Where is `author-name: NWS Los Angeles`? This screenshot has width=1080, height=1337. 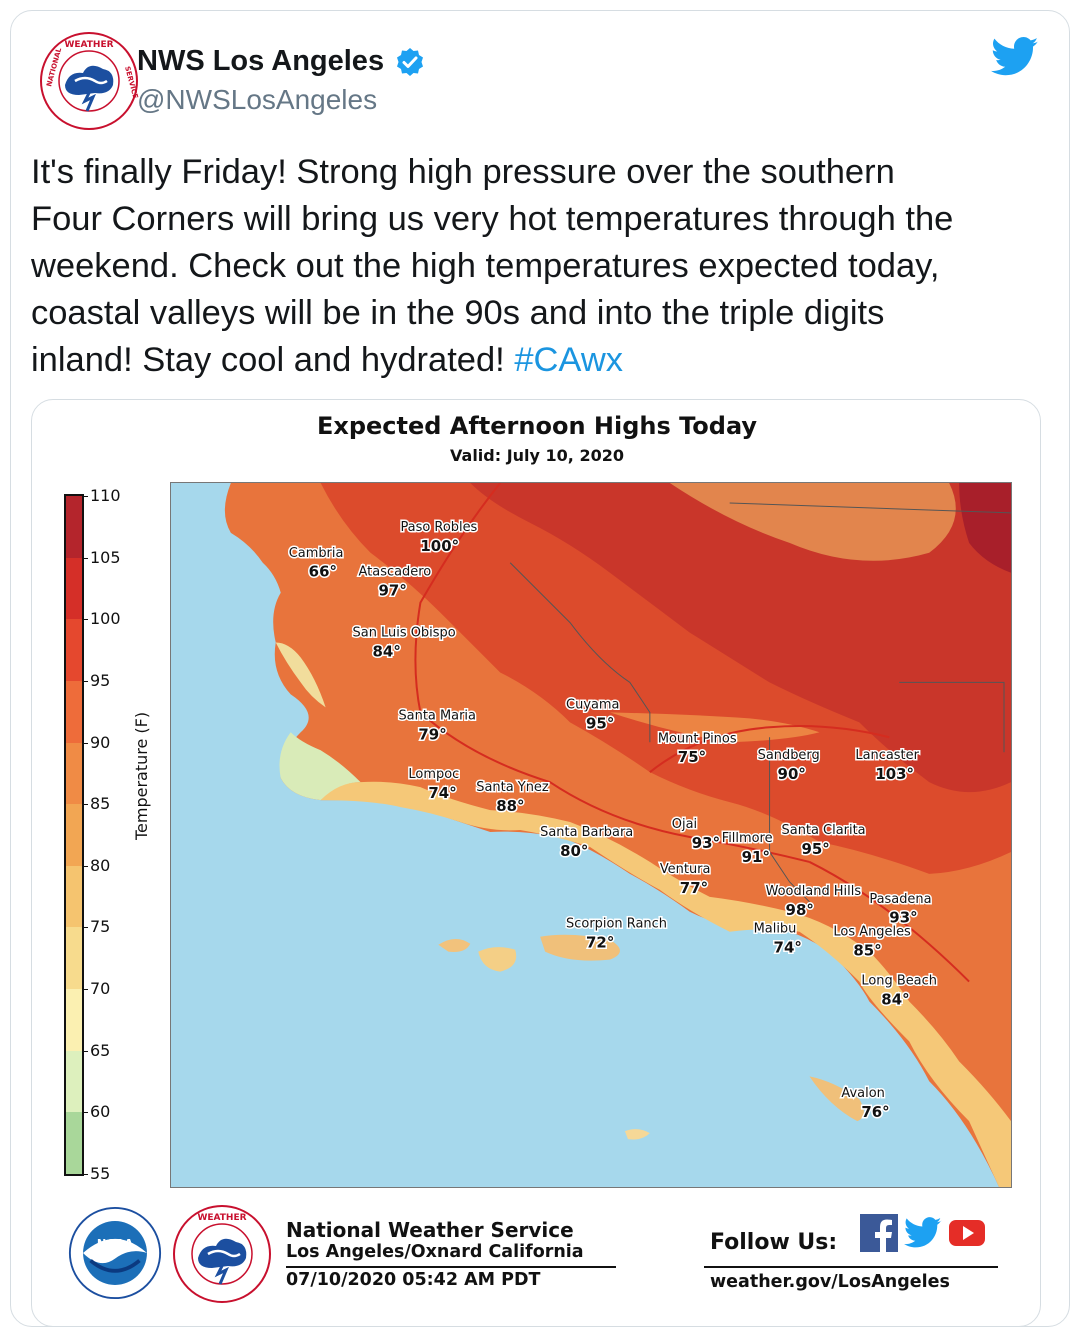
author-name: NWS Los Angeles is located at coordinates (261, 61).